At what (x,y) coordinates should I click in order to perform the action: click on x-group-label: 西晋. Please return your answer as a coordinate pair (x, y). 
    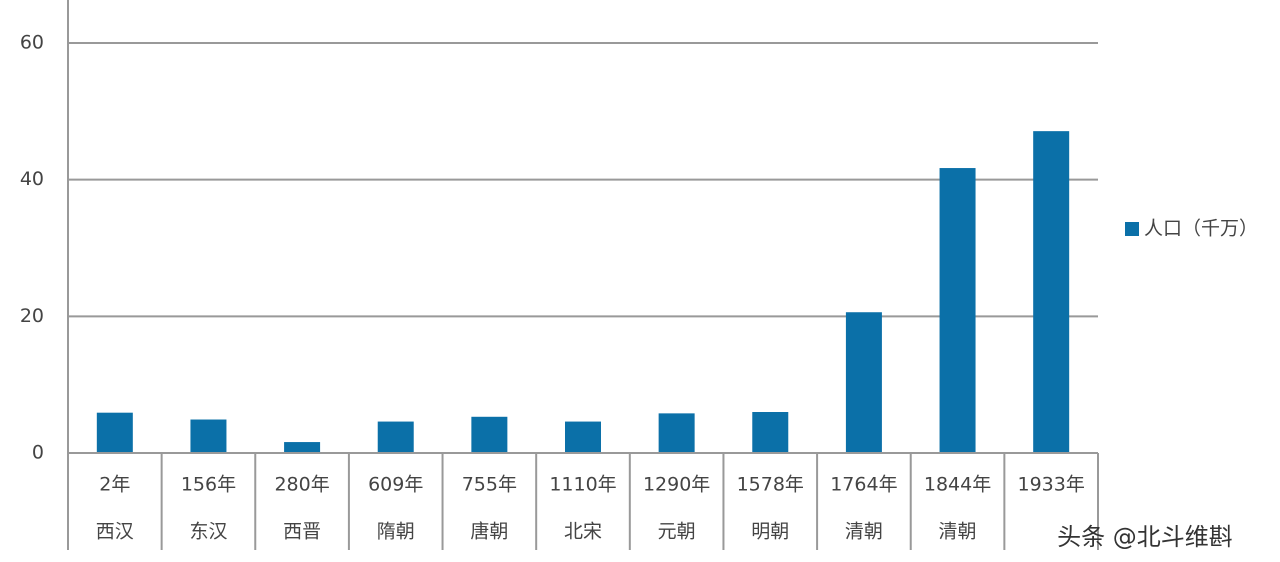
    Looking at the image, I should click on (302, 532).